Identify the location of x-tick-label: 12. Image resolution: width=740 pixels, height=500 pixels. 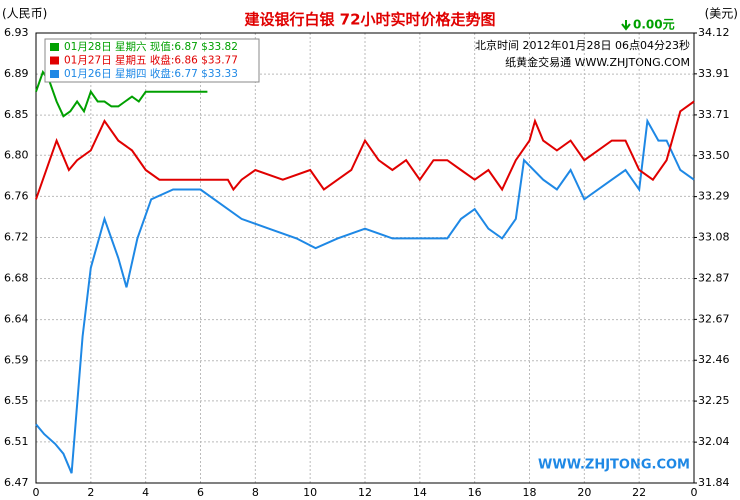
(365, 492).